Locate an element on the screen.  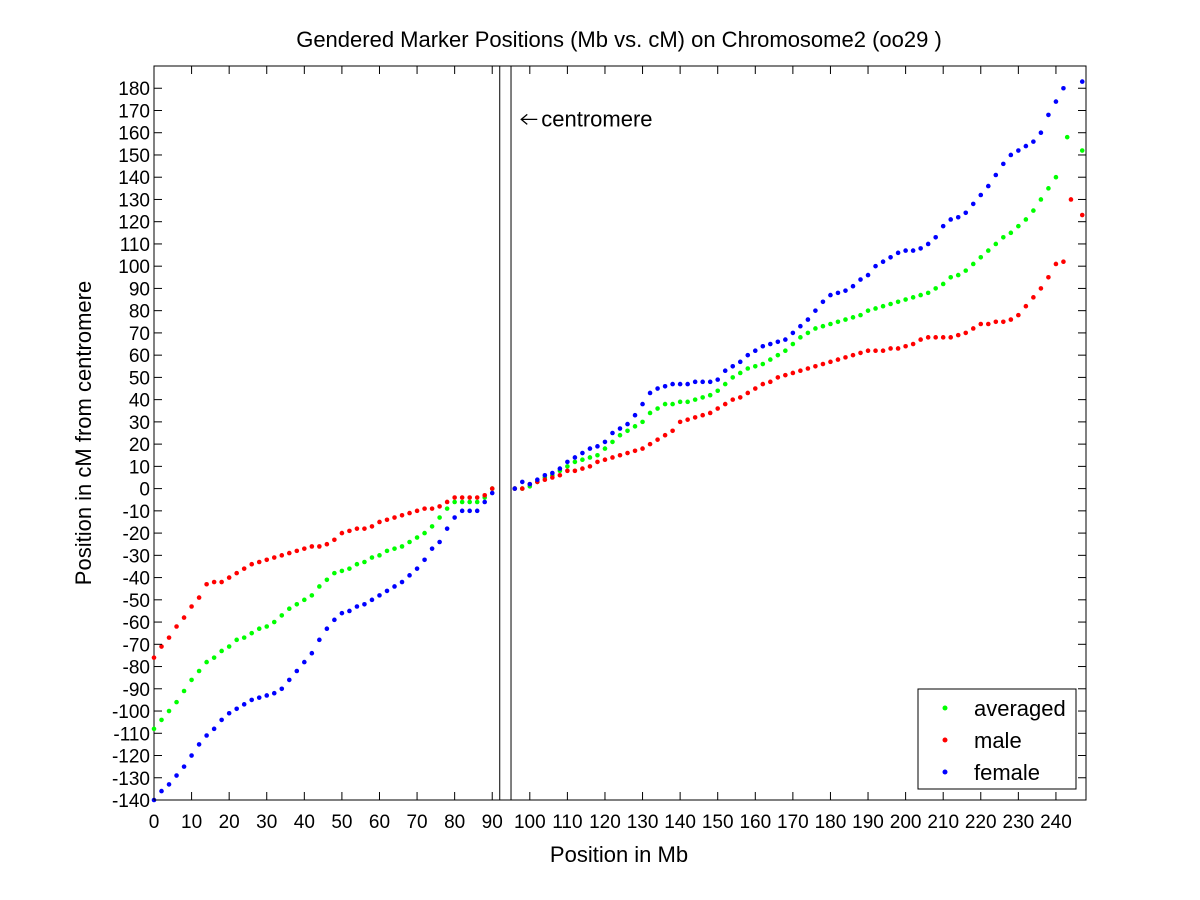
y-tick-label: 130 is located at coordinates (134, 200).